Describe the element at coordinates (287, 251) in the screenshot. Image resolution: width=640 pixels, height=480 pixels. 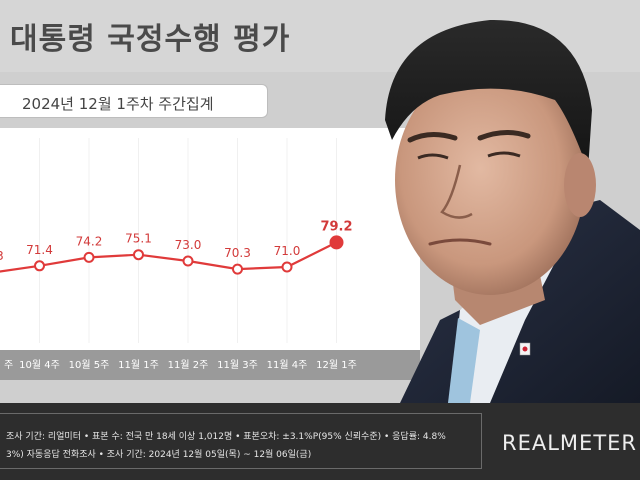
I see `value-label-negative: 71.0` at that location.